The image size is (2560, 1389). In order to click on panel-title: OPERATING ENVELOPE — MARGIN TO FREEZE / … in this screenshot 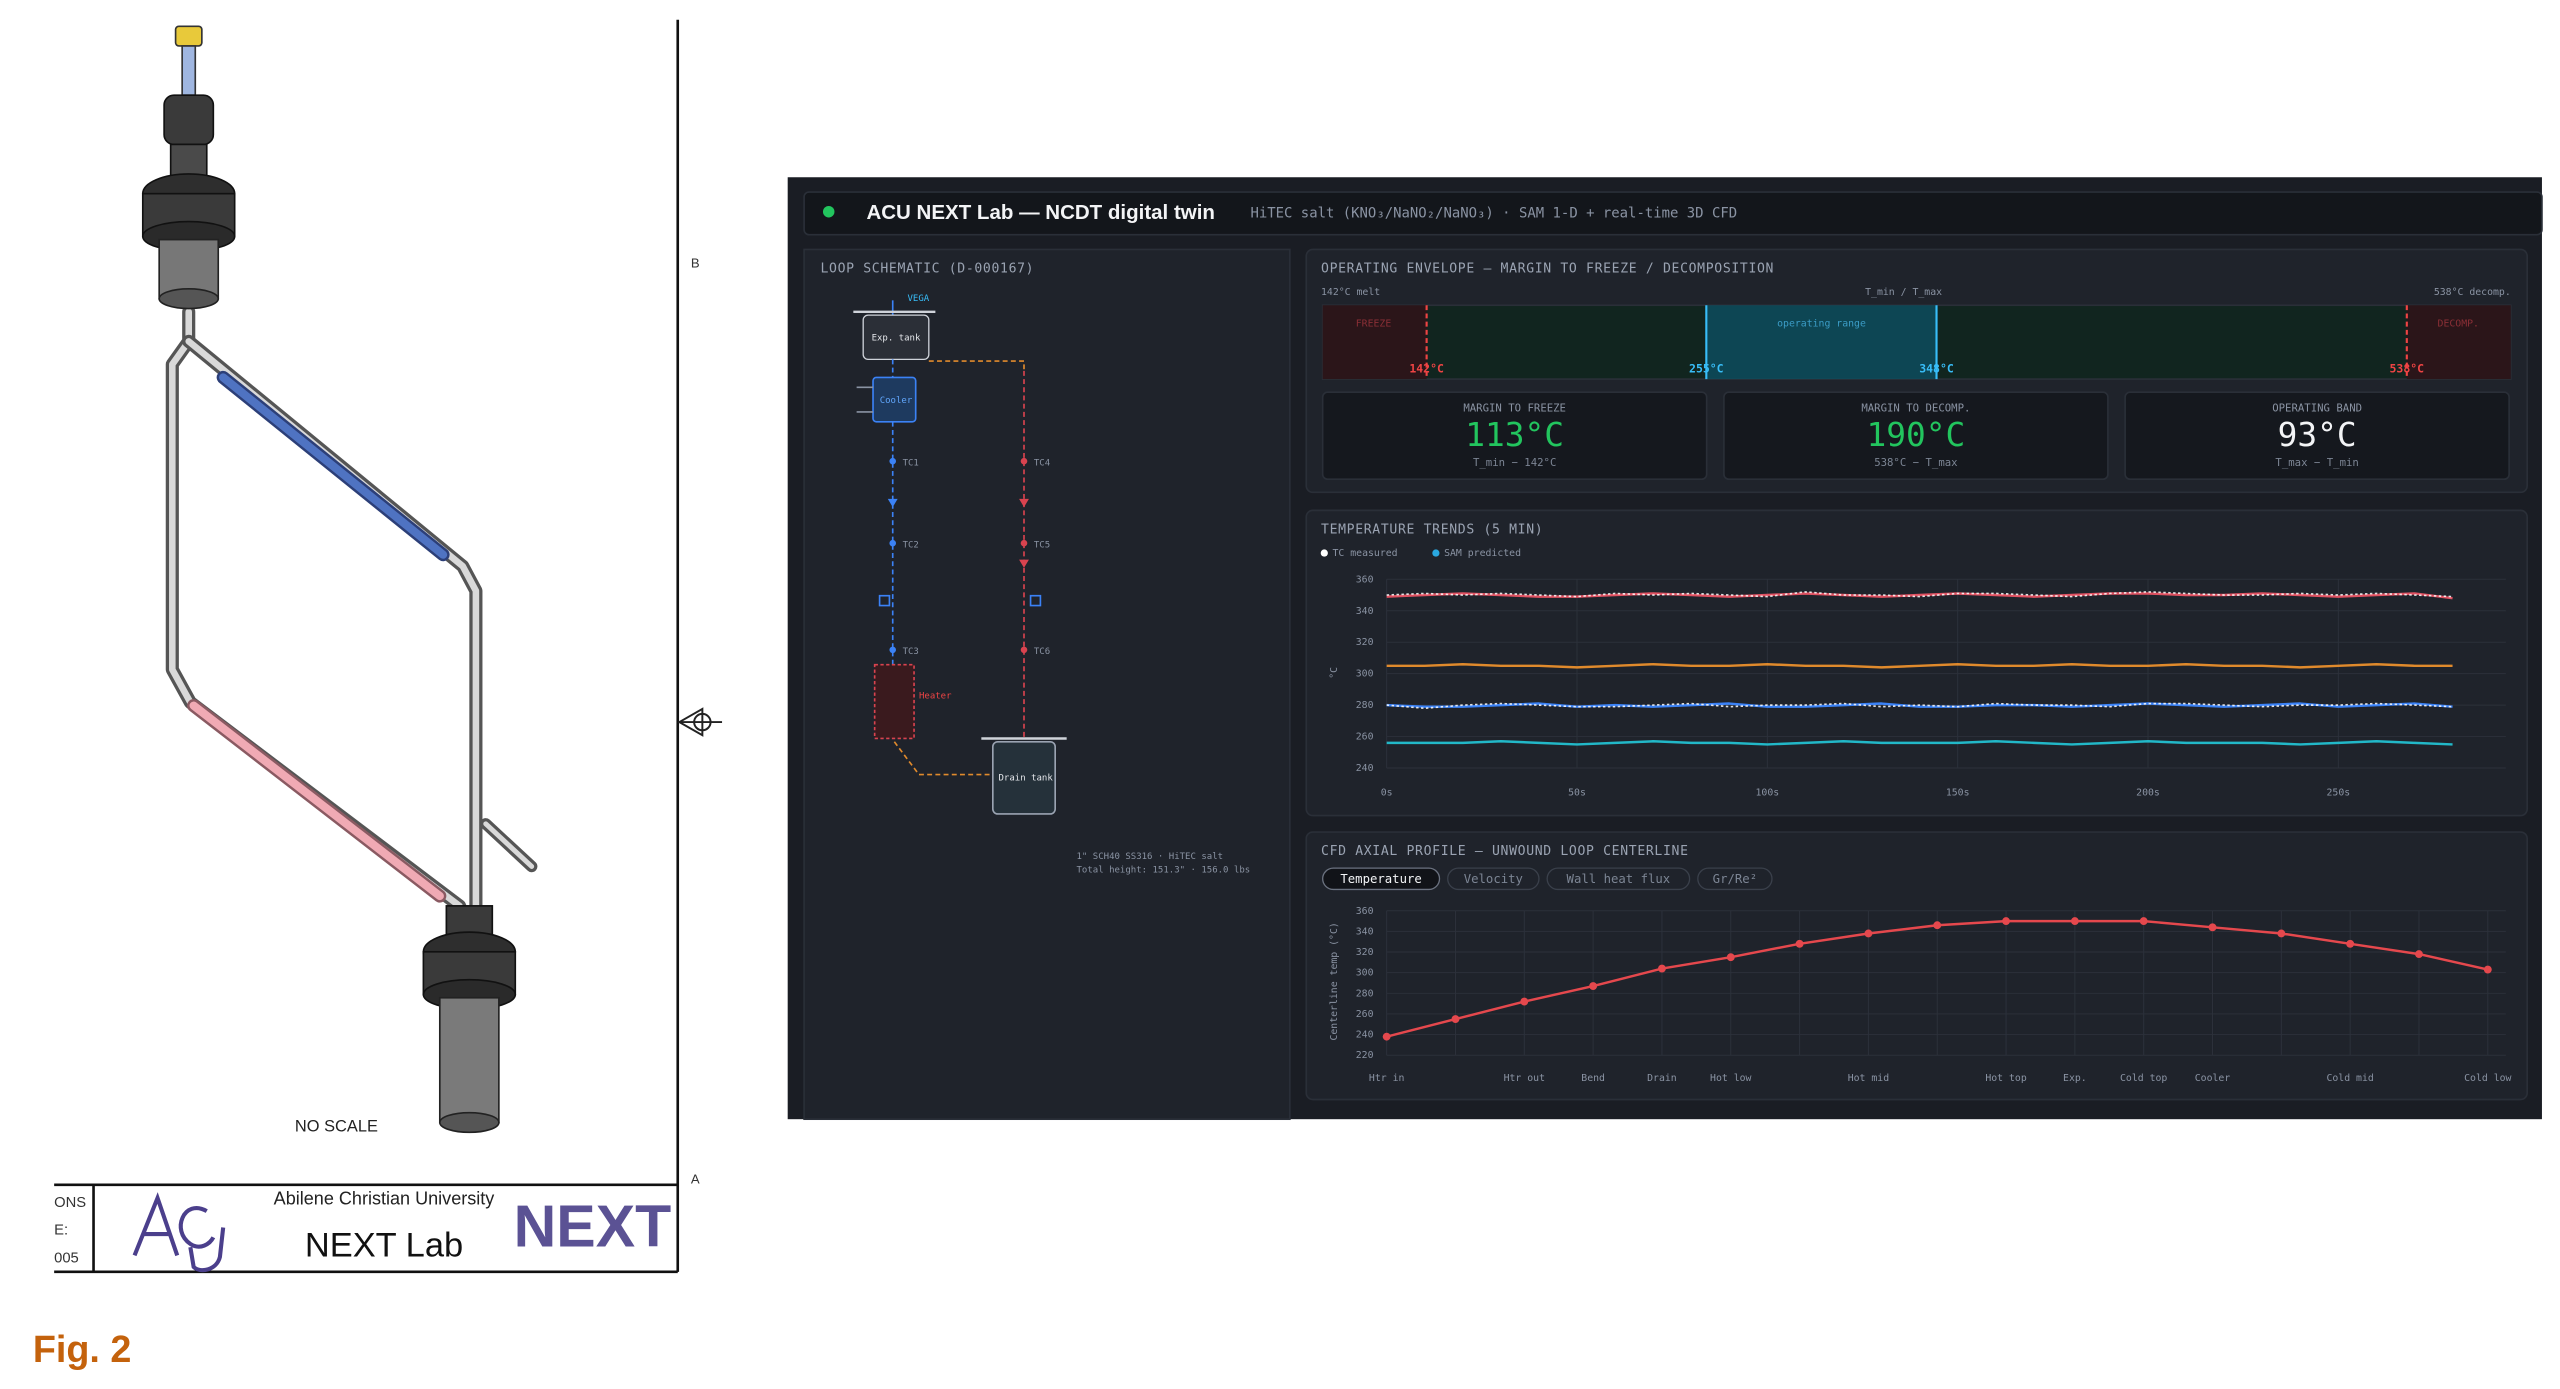, I will do `click(1547, 269)`.